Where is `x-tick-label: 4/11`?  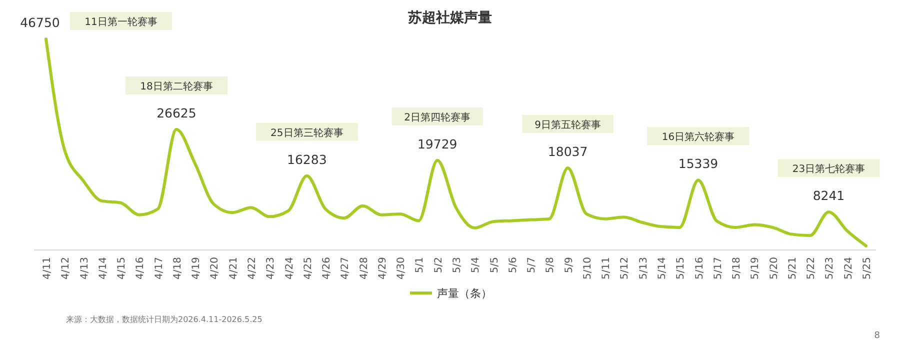
x-tick-label: 4/11 is located at coordinates (47, 268).